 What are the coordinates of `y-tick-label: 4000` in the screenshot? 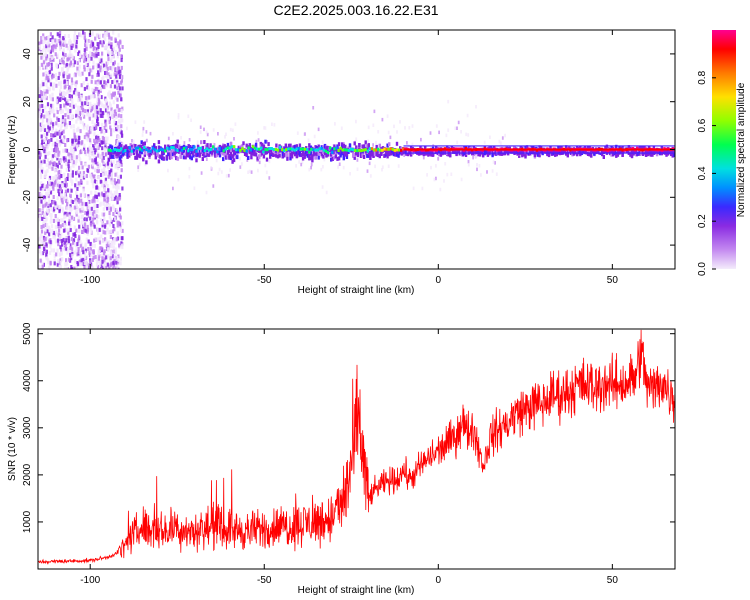 It's located at (27, 380).